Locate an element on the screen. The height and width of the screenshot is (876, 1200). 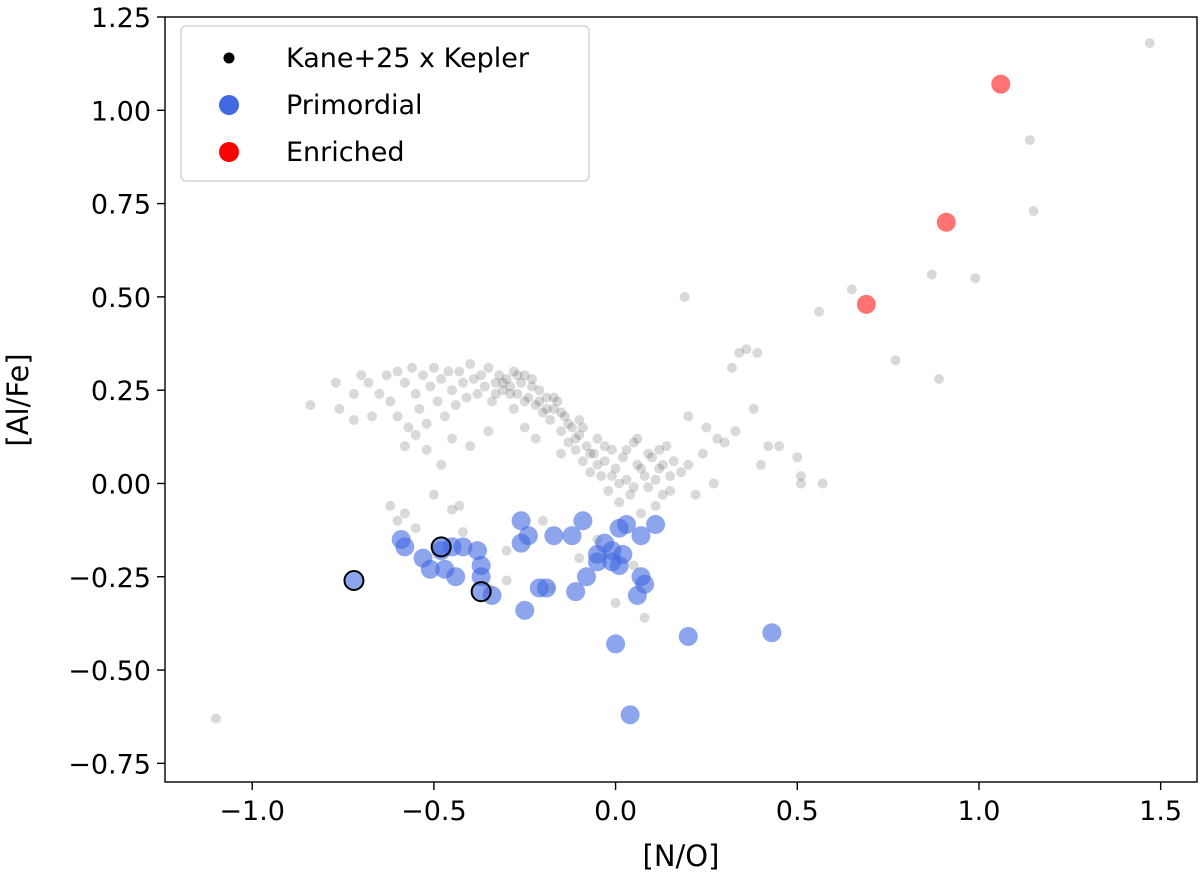
y-tick-label-7: −0.50 is located at coordinates (109, 671).